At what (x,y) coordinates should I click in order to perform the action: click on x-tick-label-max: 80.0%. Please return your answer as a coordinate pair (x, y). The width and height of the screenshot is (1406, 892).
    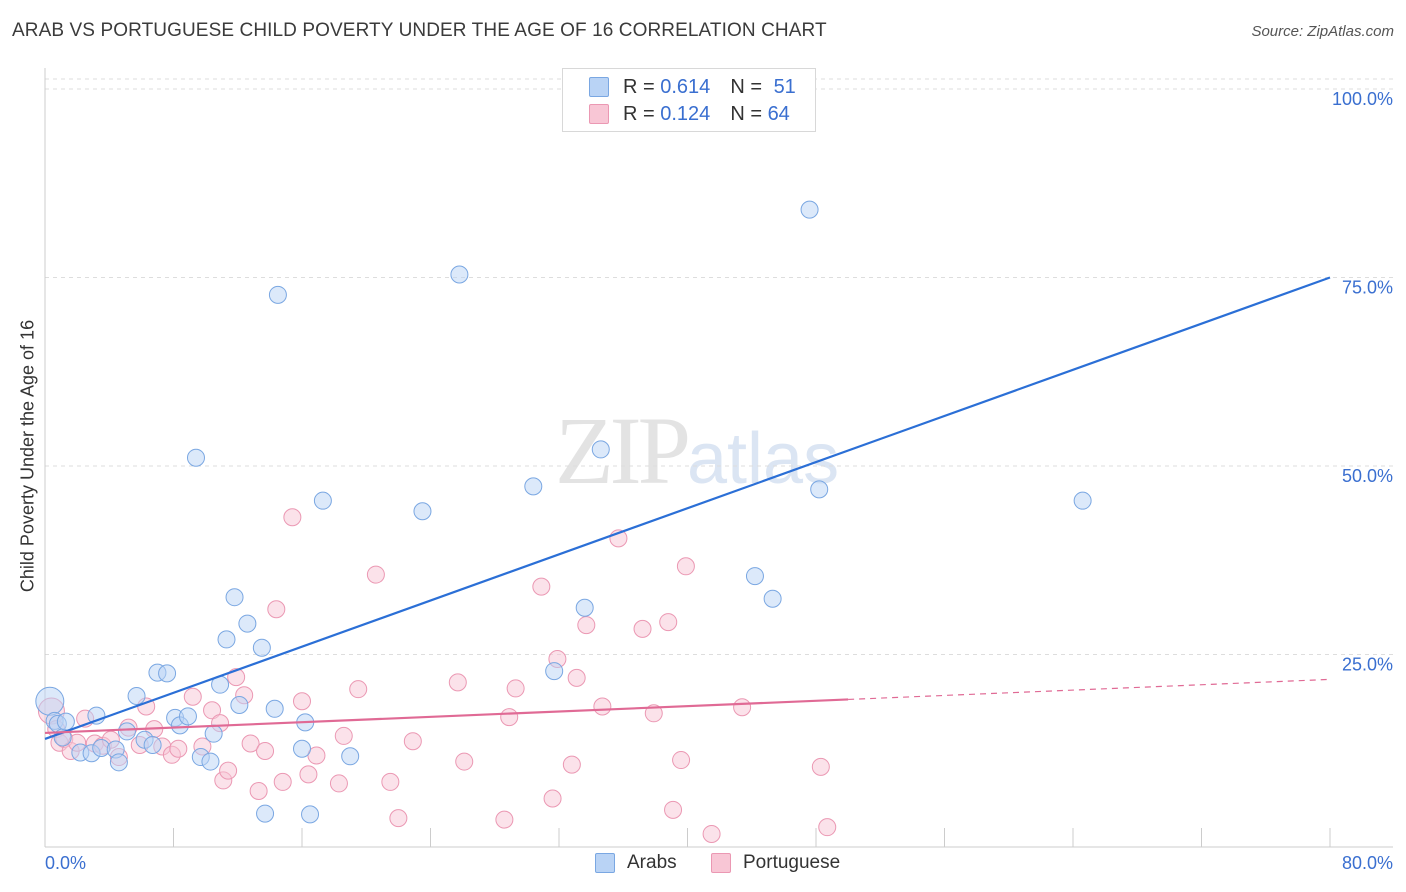
    Looking at the image, I should click on (1367, 863).